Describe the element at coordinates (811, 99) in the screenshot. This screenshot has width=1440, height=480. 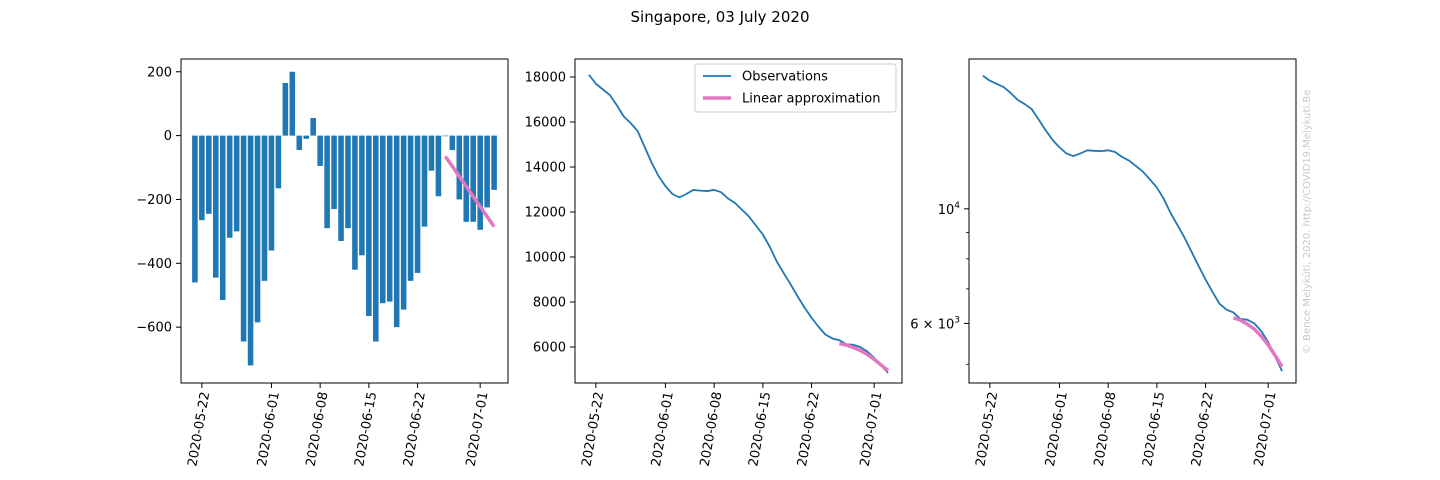
I see `legend-label: Linear approximation` at that location.